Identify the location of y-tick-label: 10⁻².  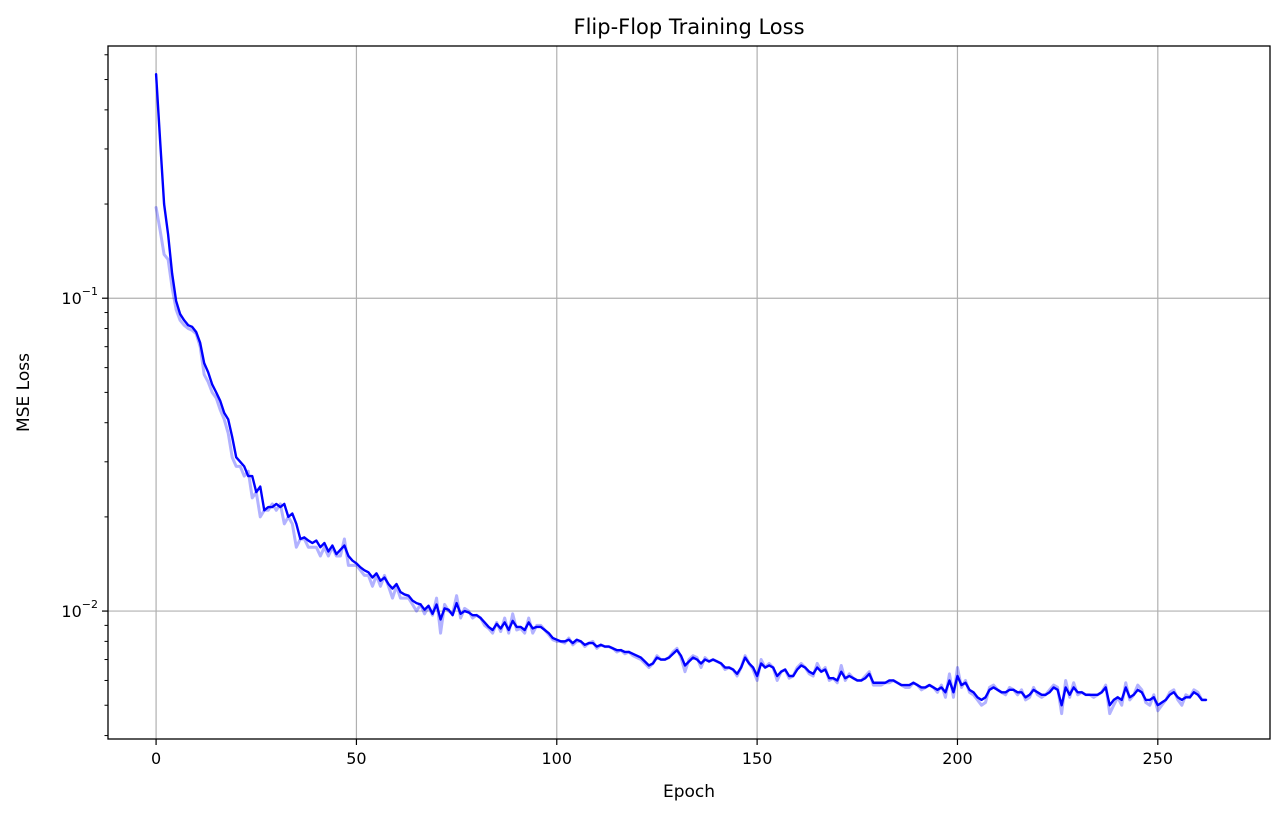
(79, 609).